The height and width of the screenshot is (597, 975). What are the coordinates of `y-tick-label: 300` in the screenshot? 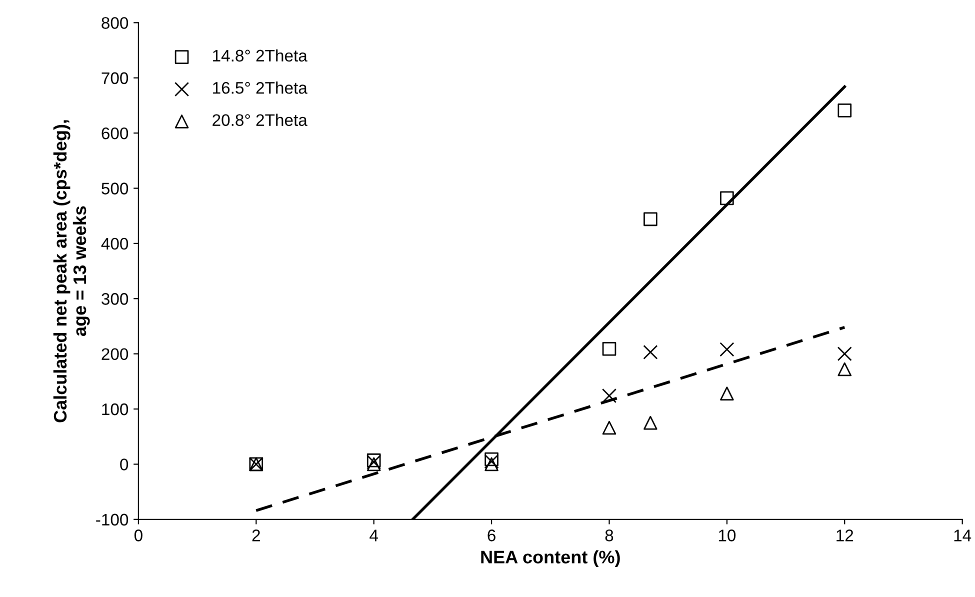 It's located at (115, 299).